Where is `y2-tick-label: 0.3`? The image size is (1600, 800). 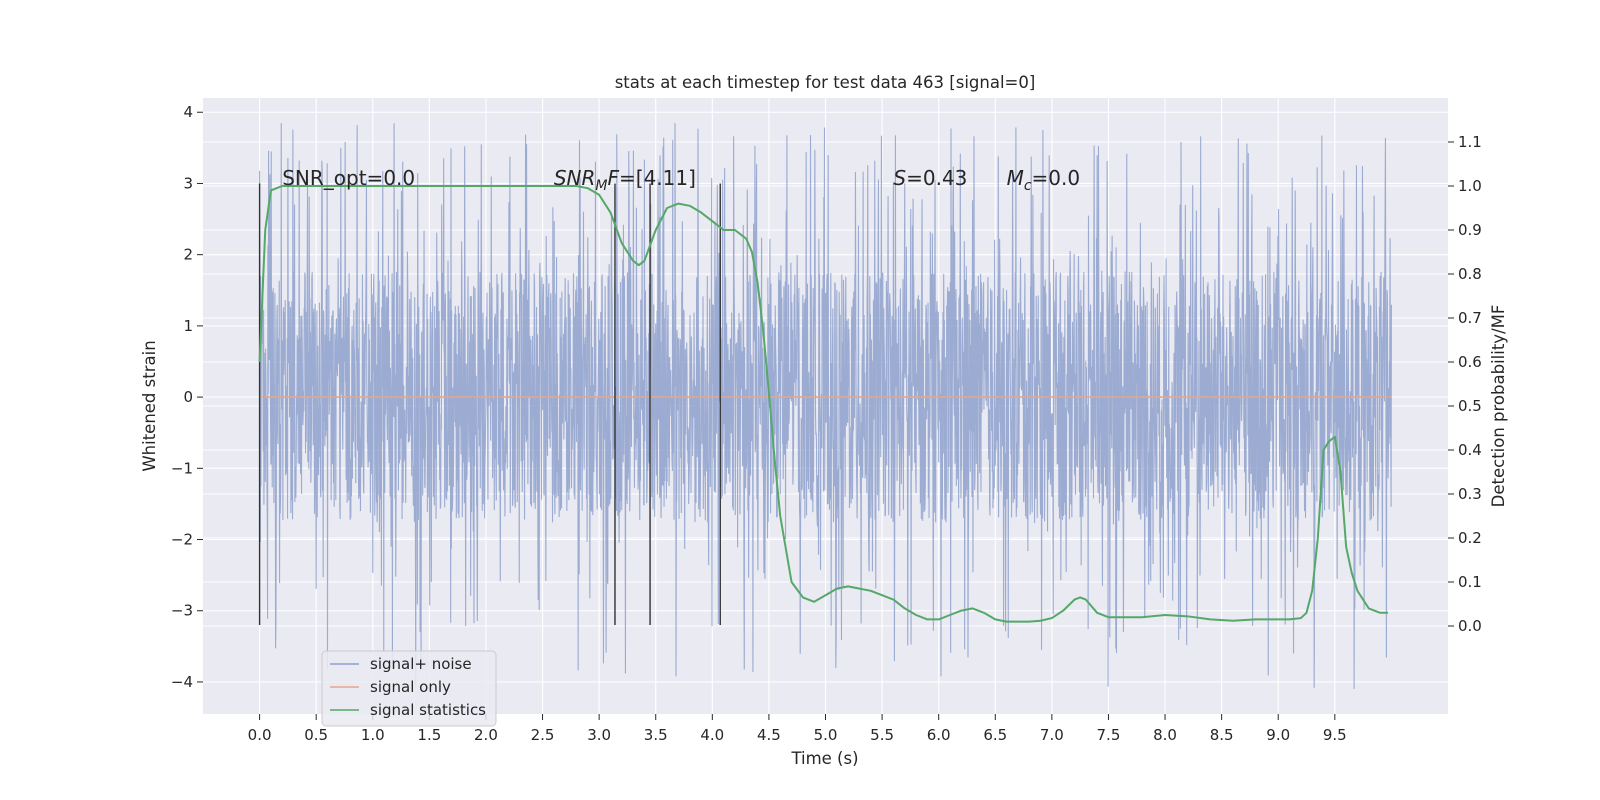
y2-tick-label: 0.3 is located at coordinates (1470, 494).